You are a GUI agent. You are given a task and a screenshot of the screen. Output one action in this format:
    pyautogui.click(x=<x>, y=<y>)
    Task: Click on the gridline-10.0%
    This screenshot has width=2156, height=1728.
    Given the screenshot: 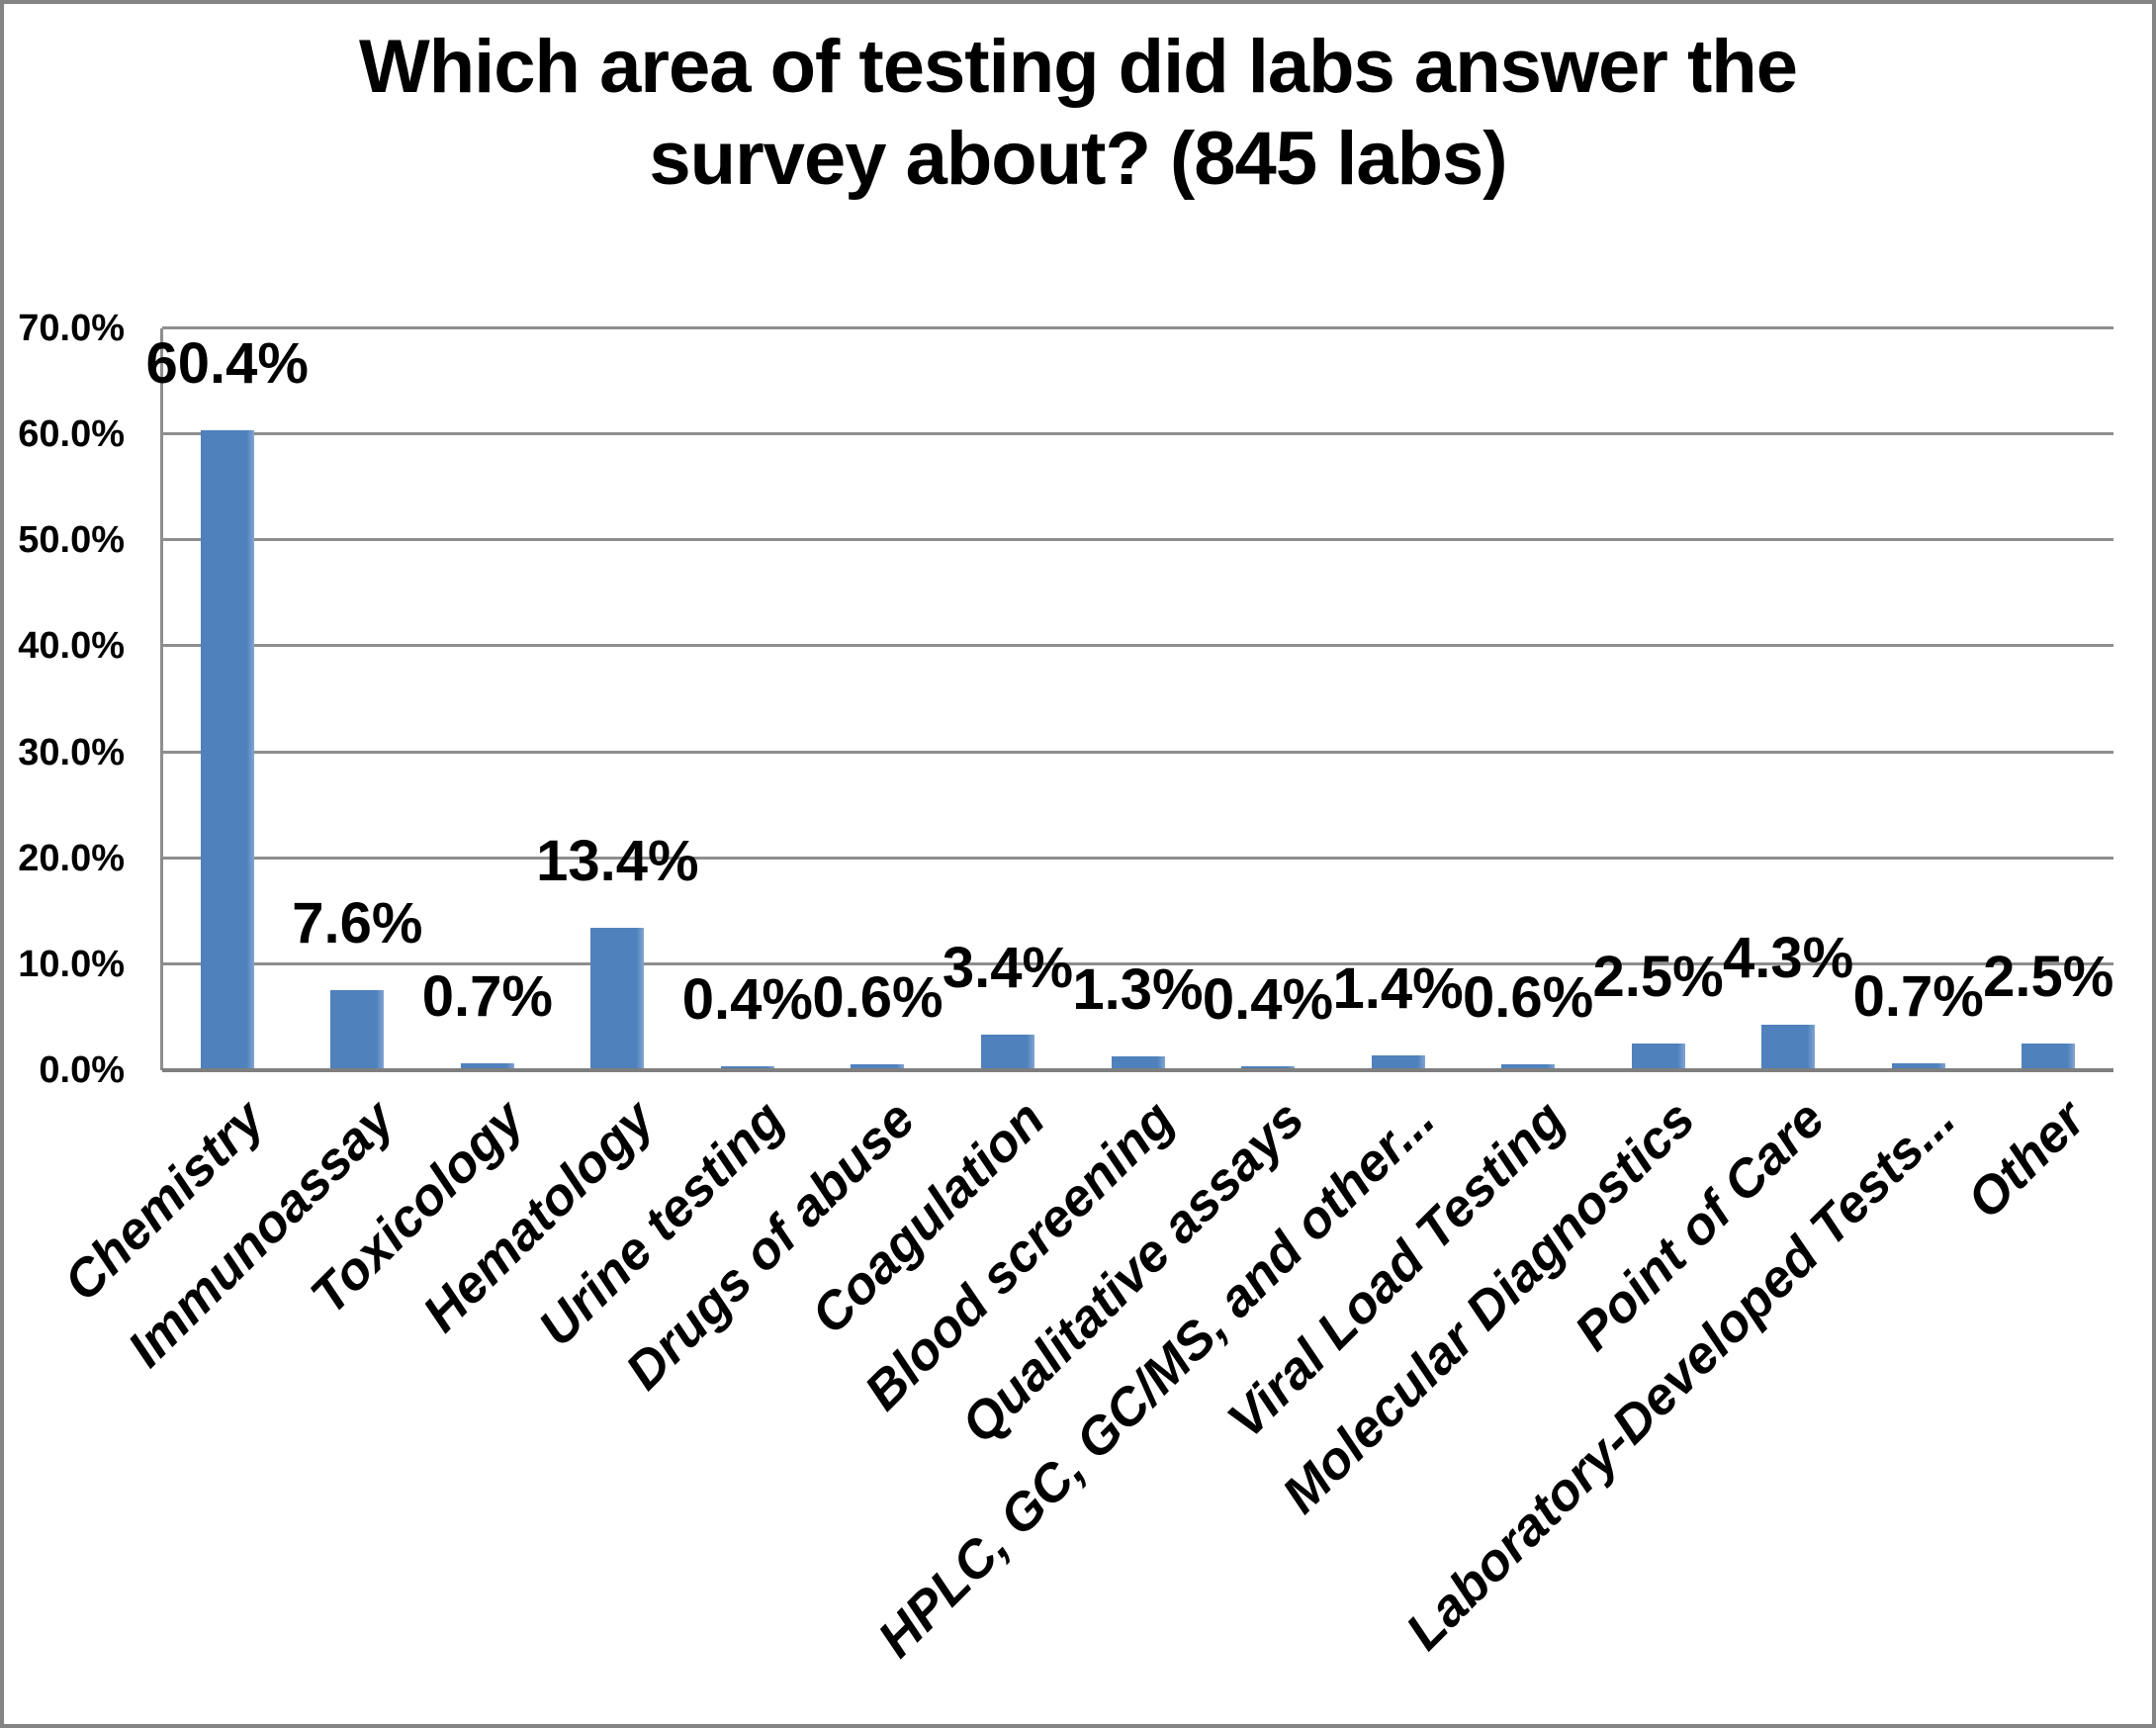 What is the action you would take?
    pyautogui.click(x=1137, y=963)
    